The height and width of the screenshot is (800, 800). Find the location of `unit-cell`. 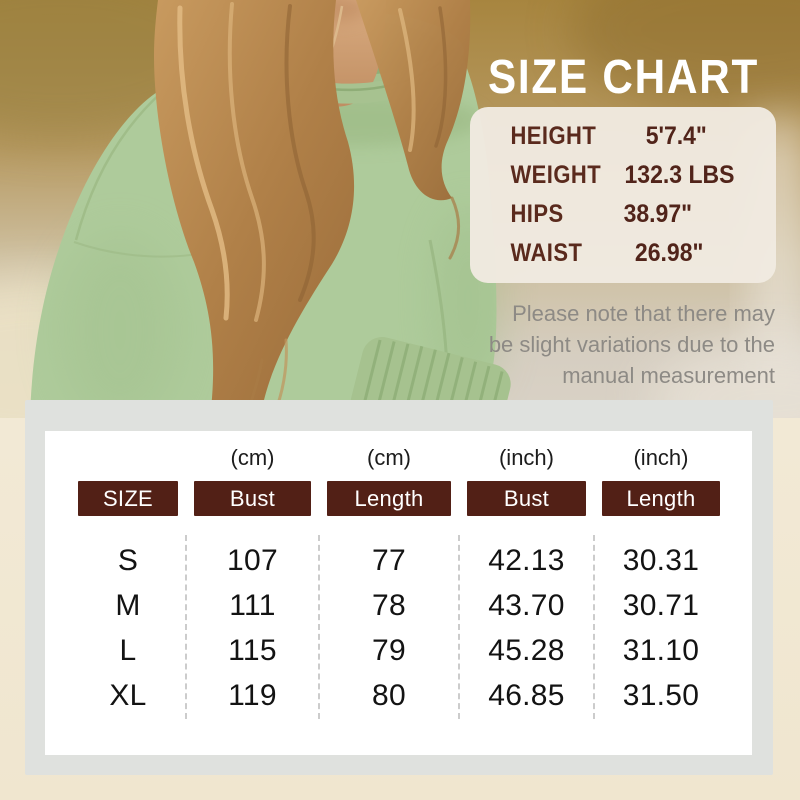

unit-cell is located at coordinates (128, 458).